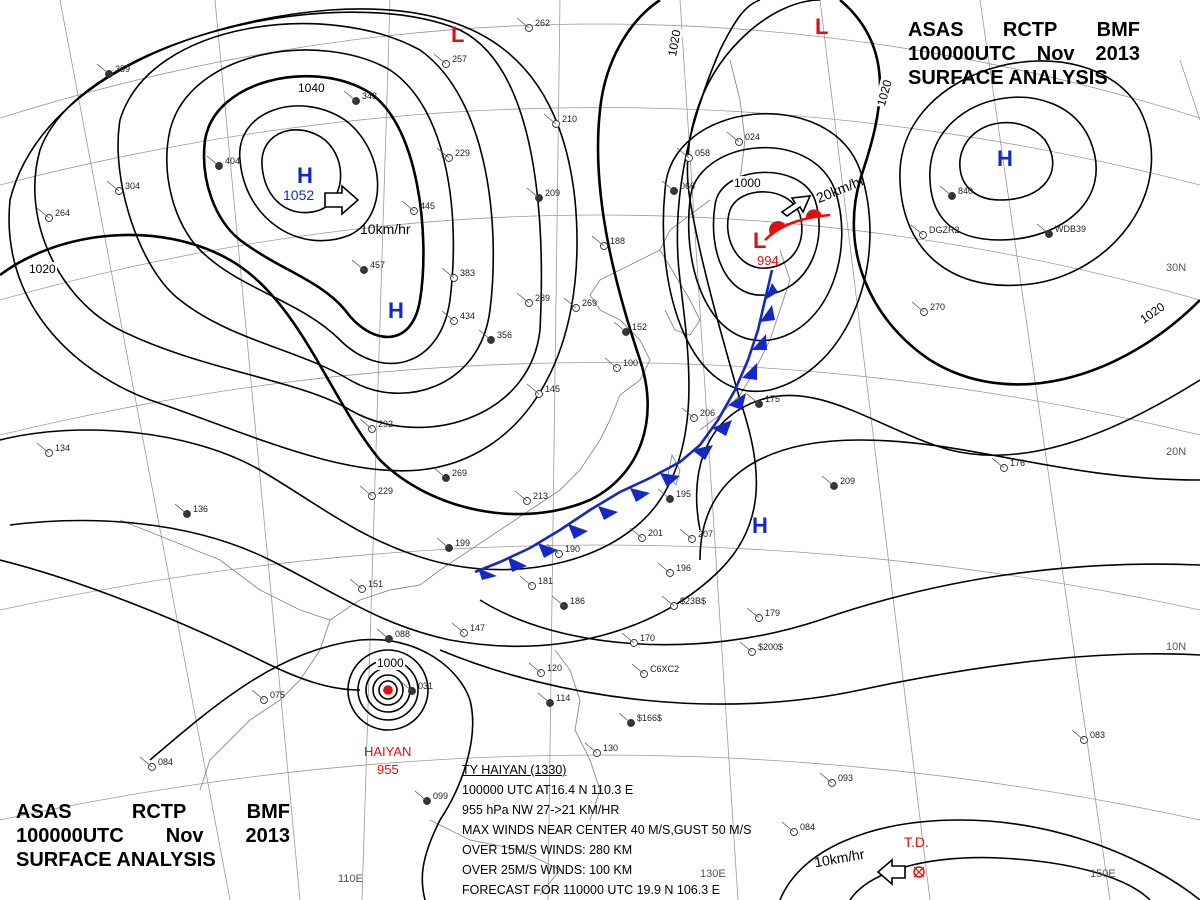 This screenshot has height=900, width=1200. I want to click on station-value: 114, so click(563, 698).